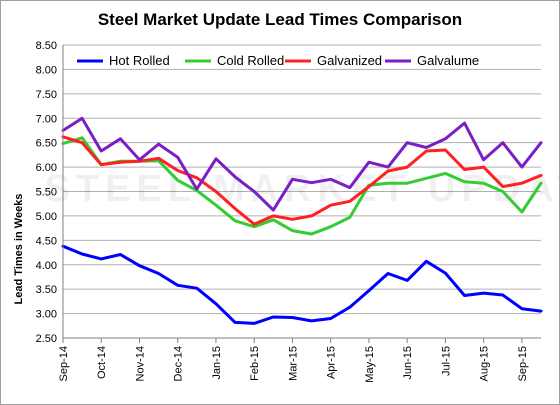 The height and width of the screenshot is (405, 560). What do you see at coordinates (485, 363) in the screenshot?
I see `x-tick-label: Aug-15` at bounding box center [485, 363].